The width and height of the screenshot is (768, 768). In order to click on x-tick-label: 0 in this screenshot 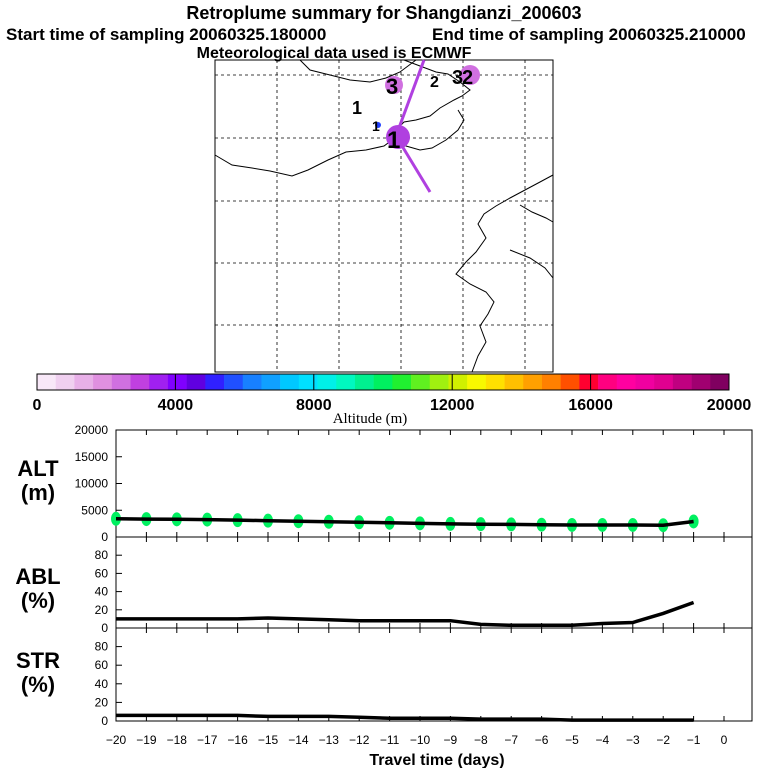, I will do `click(724, 740)`.